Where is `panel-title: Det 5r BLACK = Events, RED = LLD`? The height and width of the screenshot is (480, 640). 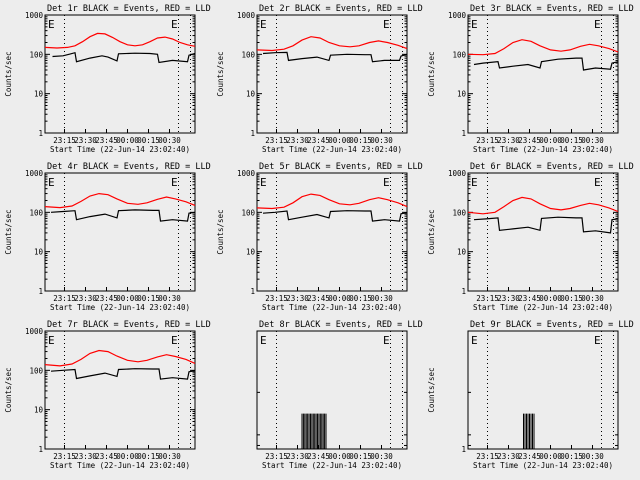 panel-title: Det 5r BLACK = Events, RED = LLD is located at coordinates (341, 167).